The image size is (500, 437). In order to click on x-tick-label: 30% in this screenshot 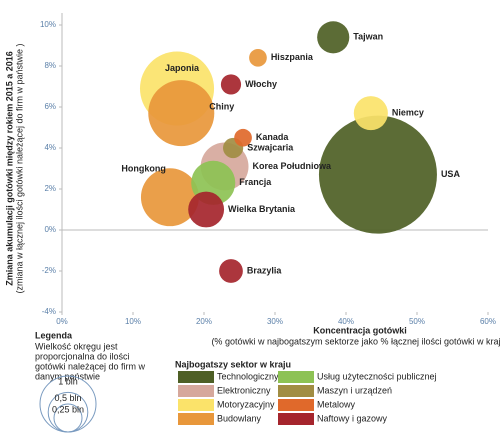, I will do `click(275, 321)`.